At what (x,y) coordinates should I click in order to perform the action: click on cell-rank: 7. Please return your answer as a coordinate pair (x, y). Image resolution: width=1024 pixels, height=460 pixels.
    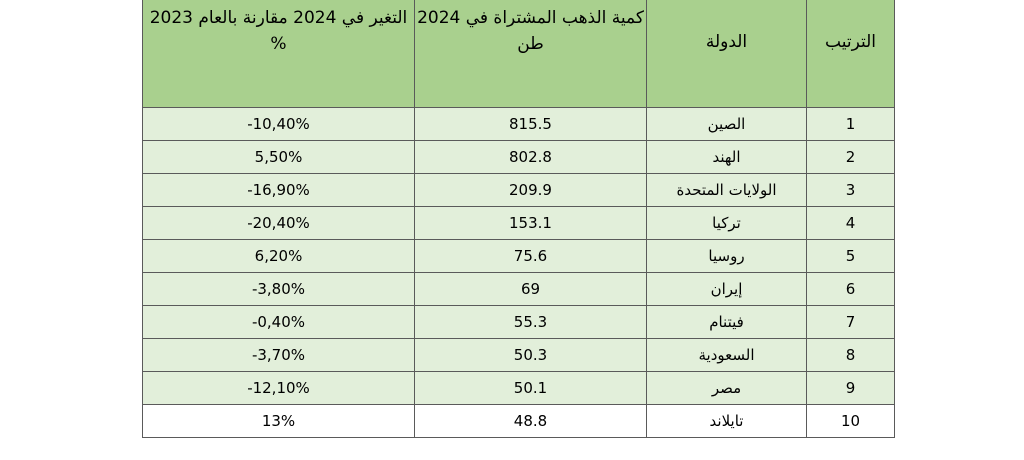
    Looking at the image, I should click on (850, 322).